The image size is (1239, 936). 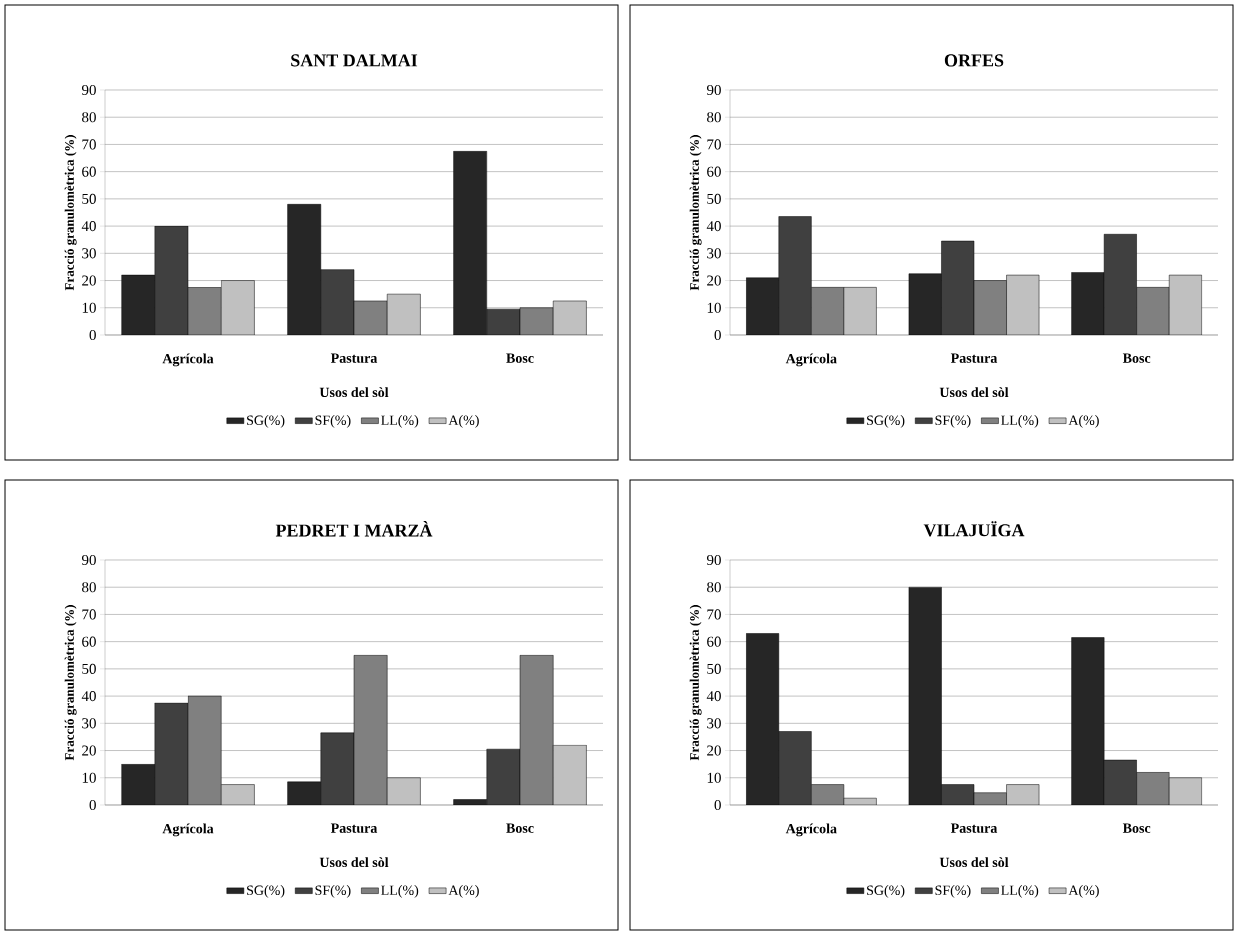 What do you see at coordinates (354, 60) in the screenshot?
I see `chart-title: SANT DALMAI` at bounding box center [354, 60].